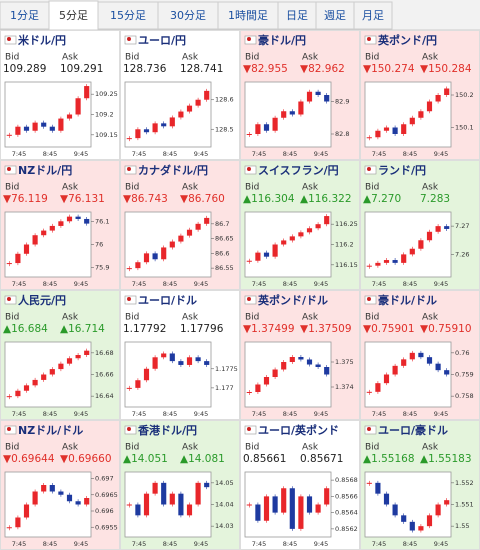 This screenshot has width=480, height=550. I want to click on tab-label: 15分足, so click(128, 15).